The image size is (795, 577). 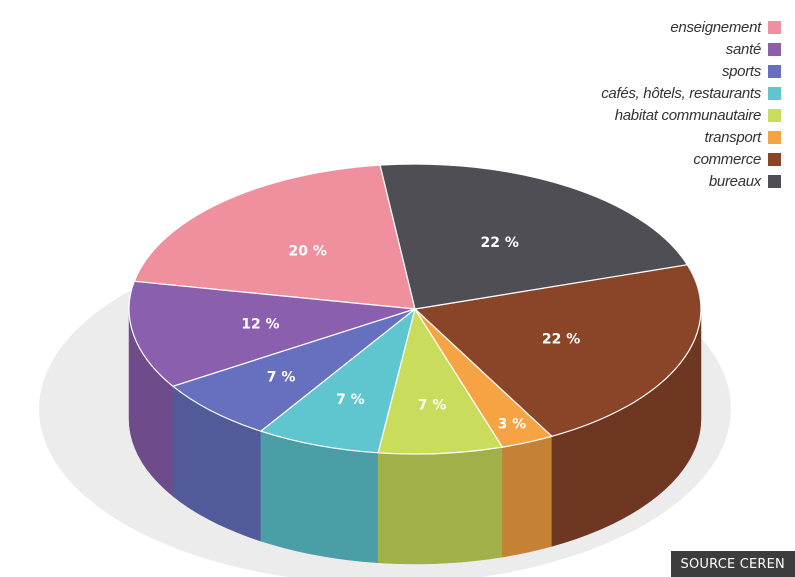 What do you see at coordinates (308, 252) in the screenshot?
I see `slice-value-label: 20 %` at bounding box center [308, 252].